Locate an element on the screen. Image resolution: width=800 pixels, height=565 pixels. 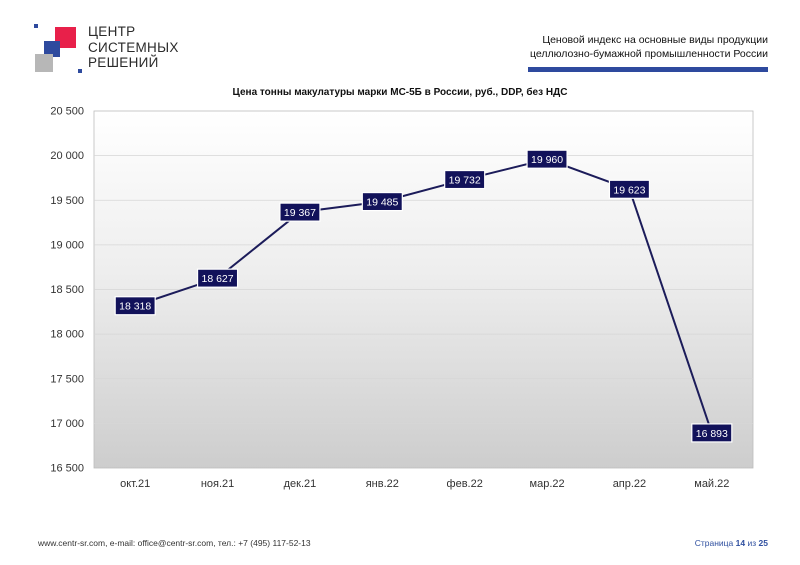
data-point: 19 485 is located at coordinates (382, 201).